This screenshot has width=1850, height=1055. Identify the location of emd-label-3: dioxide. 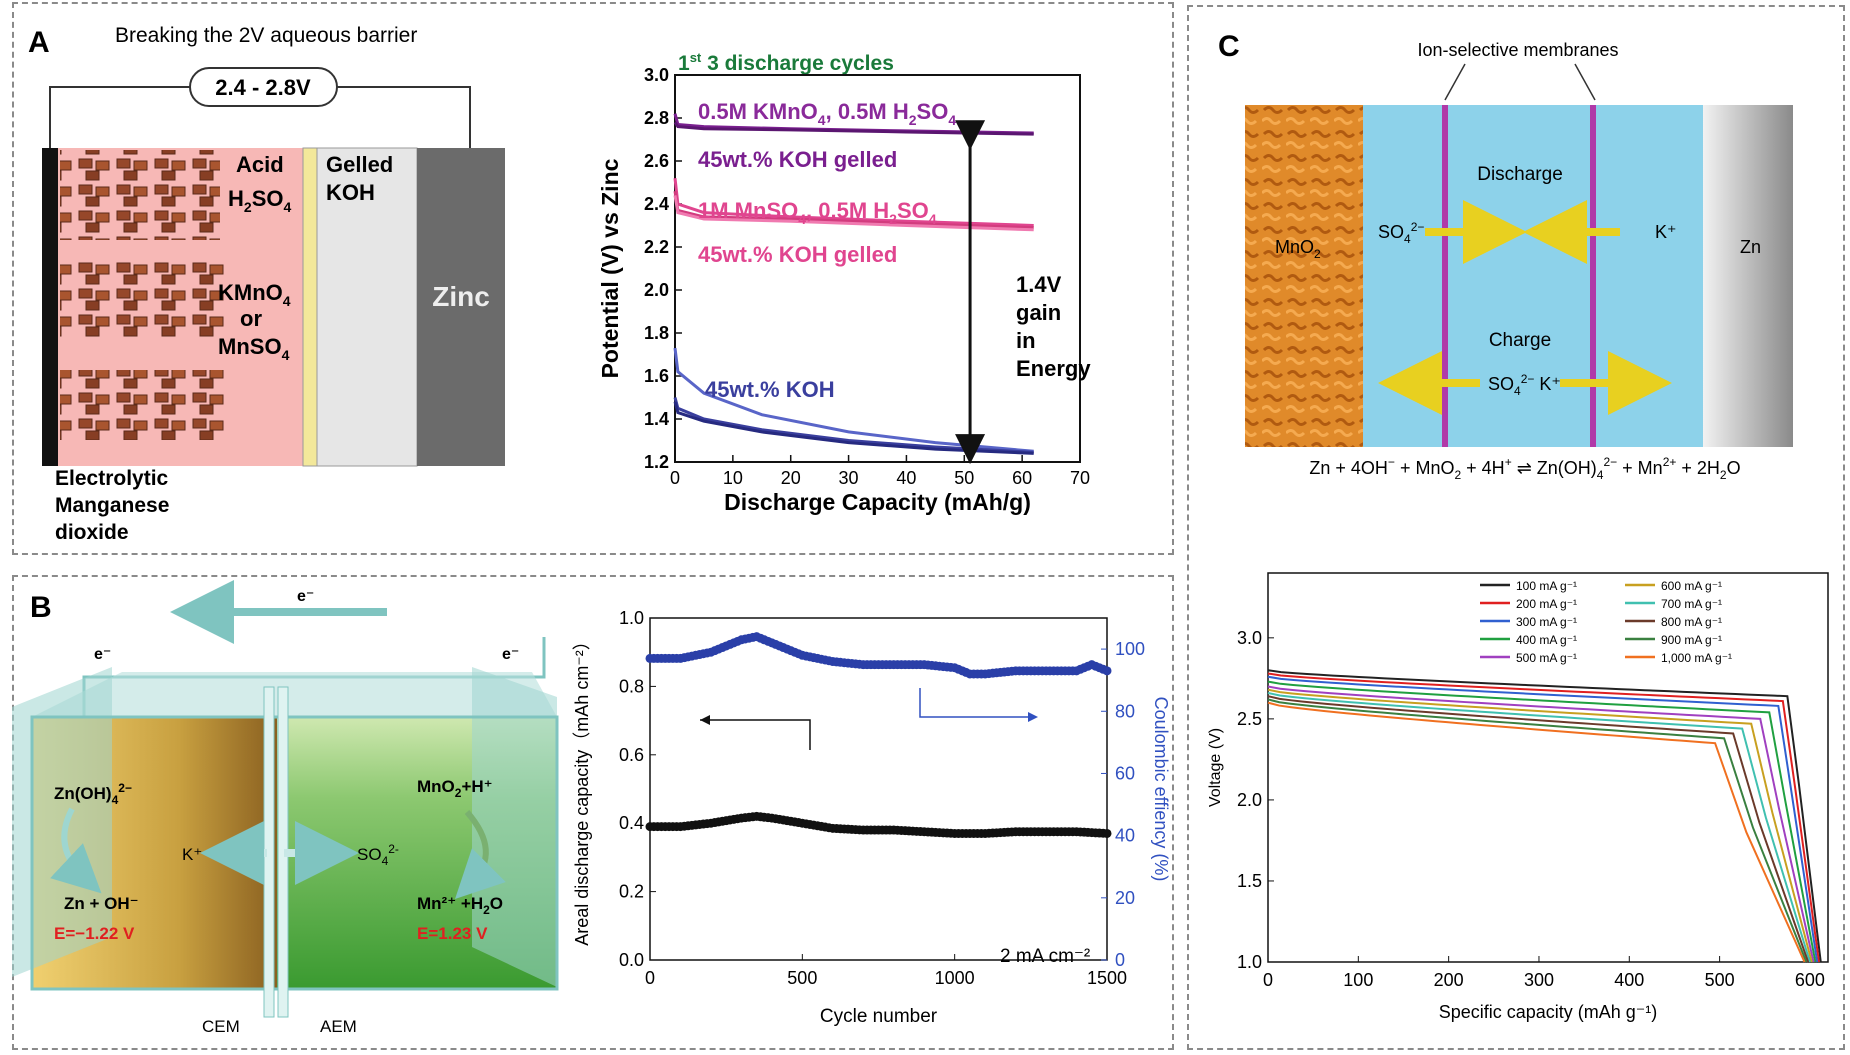
(92, 532).